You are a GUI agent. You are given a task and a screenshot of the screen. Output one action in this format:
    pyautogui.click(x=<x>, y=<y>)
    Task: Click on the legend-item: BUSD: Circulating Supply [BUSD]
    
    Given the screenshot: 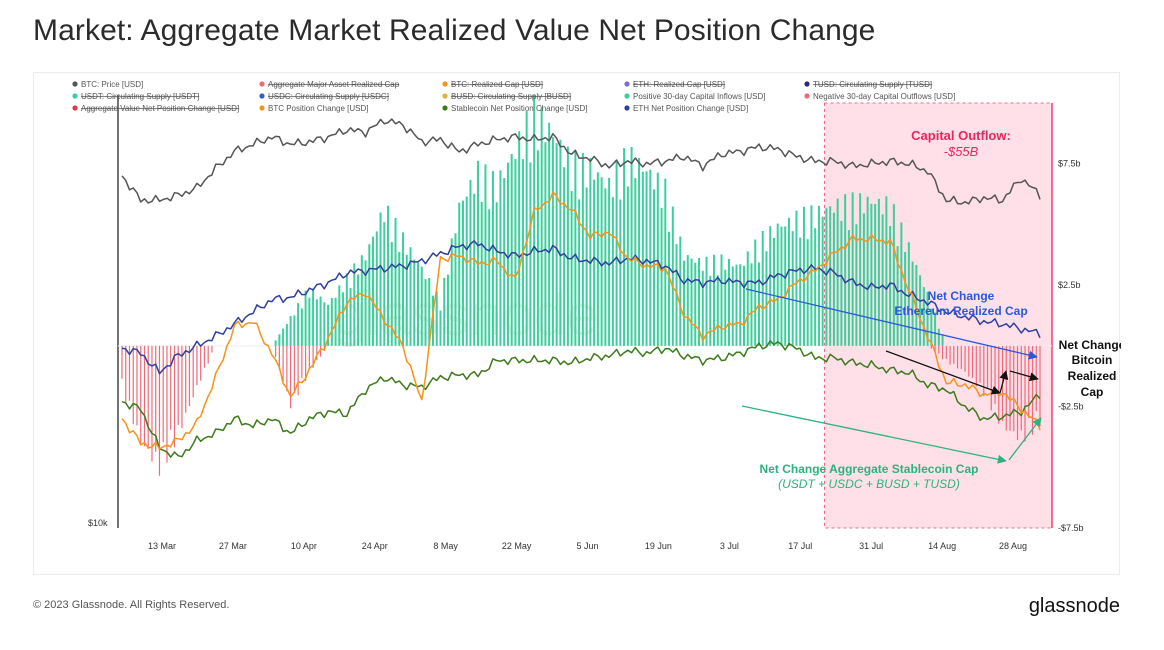 What is the action you would take?
    pyautogui.click(x=511, y=96)
    